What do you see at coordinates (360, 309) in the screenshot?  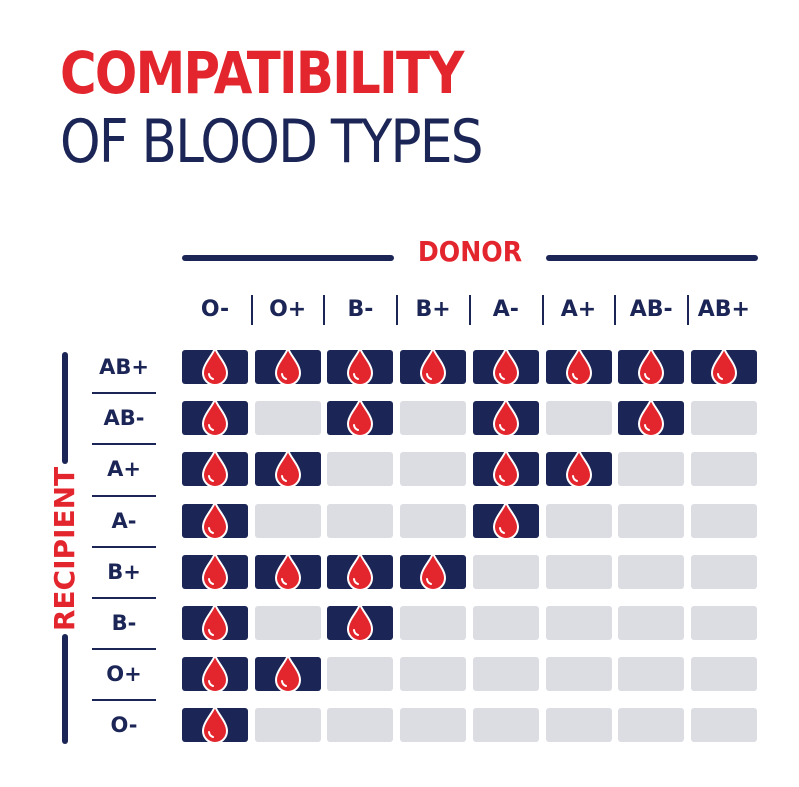 I see `donor-header: B-` at bounding box center [360, 309].